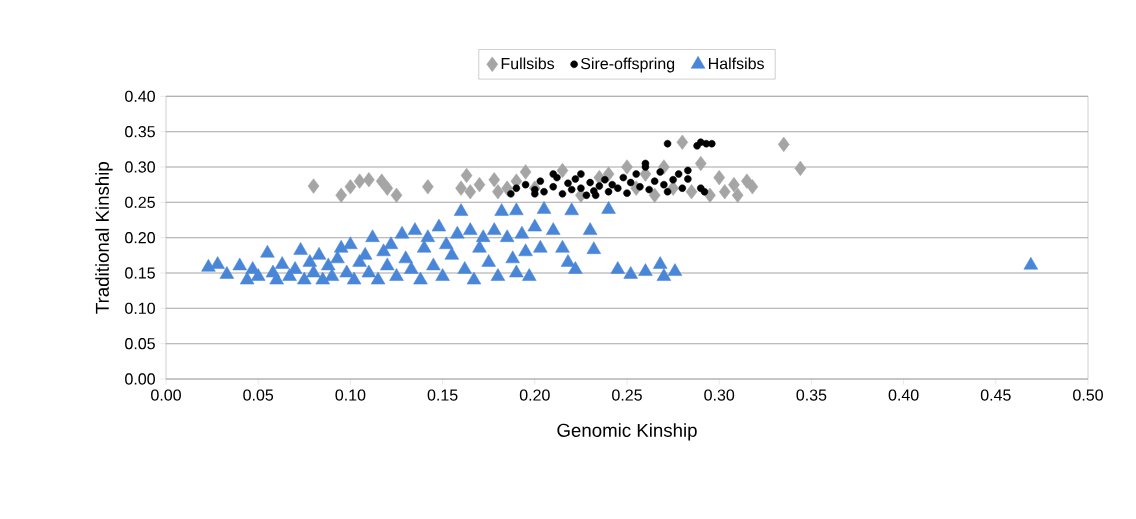 The image size is (1136, 519). Describe the element at coordinates (528, 63) in the screenshot. I see `legend-label: Fullsibs` at that location.